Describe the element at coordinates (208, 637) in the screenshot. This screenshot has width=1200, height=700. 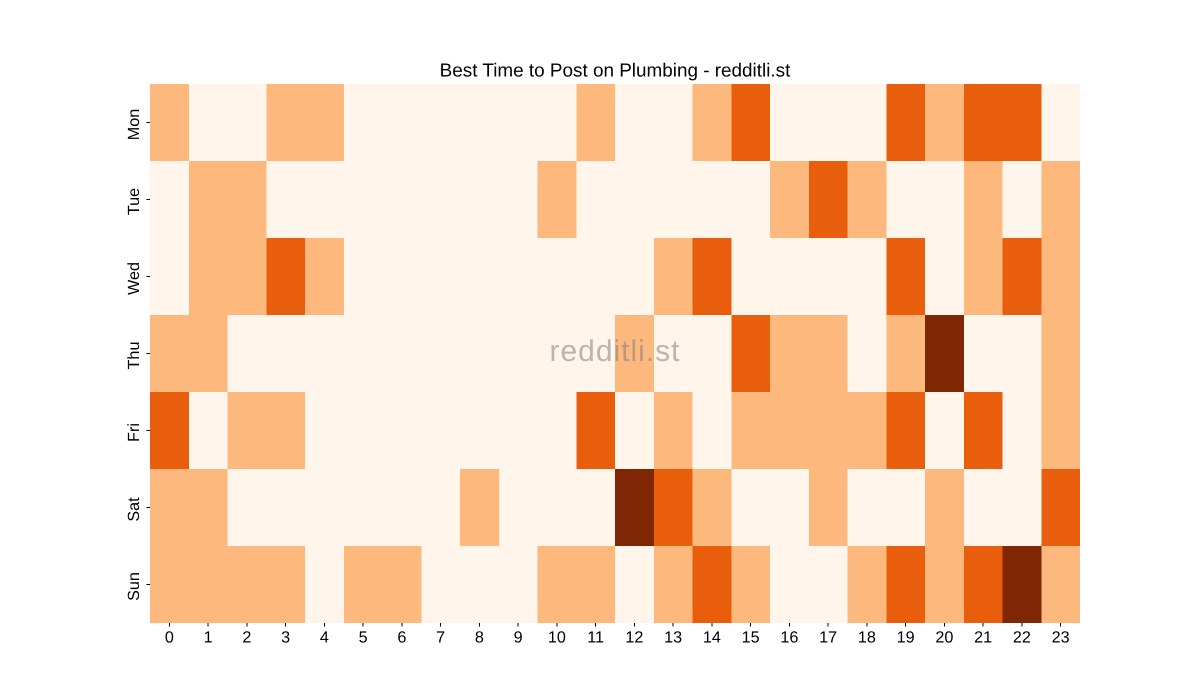
I see `svg-text: 1` at that location.